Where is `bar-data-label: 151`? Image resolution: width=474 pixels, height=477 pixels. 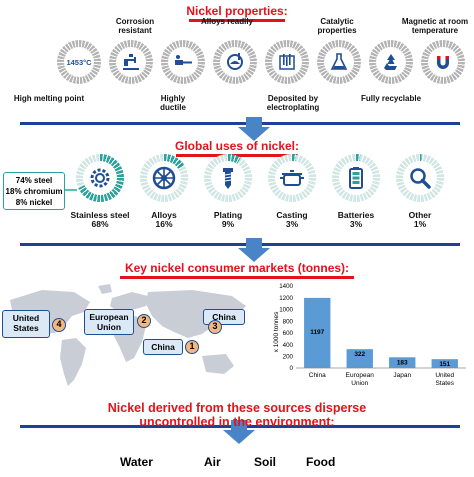
bar-data-label: 151 is located at coordinates (444, 364).